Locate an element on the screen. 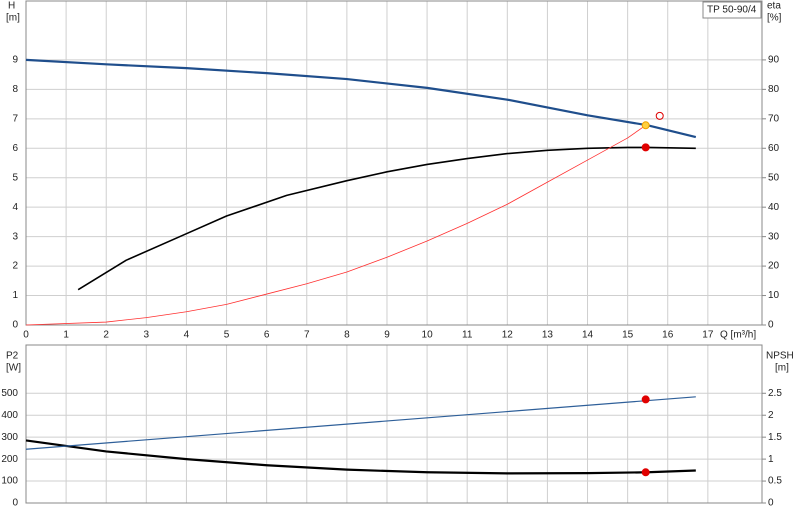 The height and width of the screenshot is (520, 800). x-tick-label: 1 is located at coordinates (66, 335).